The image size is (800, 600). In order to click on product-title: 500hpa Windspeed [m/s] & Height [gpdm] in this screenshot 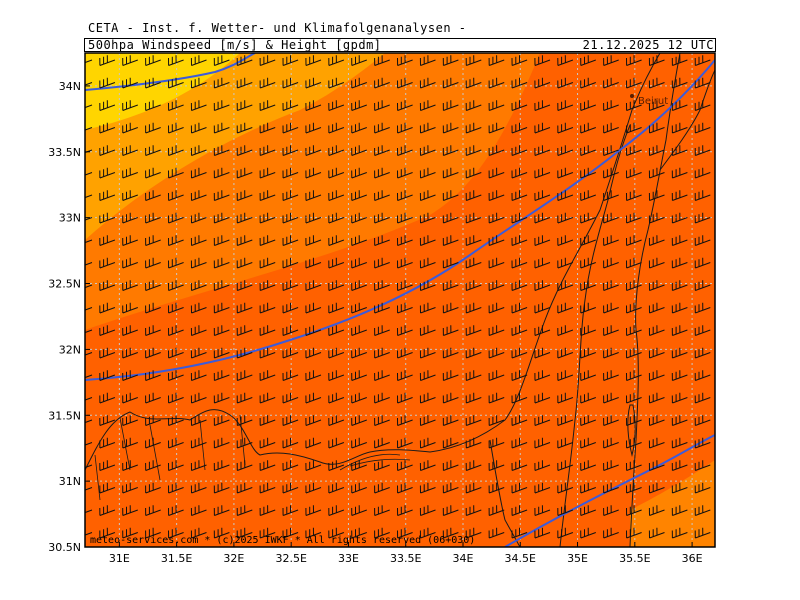, I will do `click(235, 45)`.